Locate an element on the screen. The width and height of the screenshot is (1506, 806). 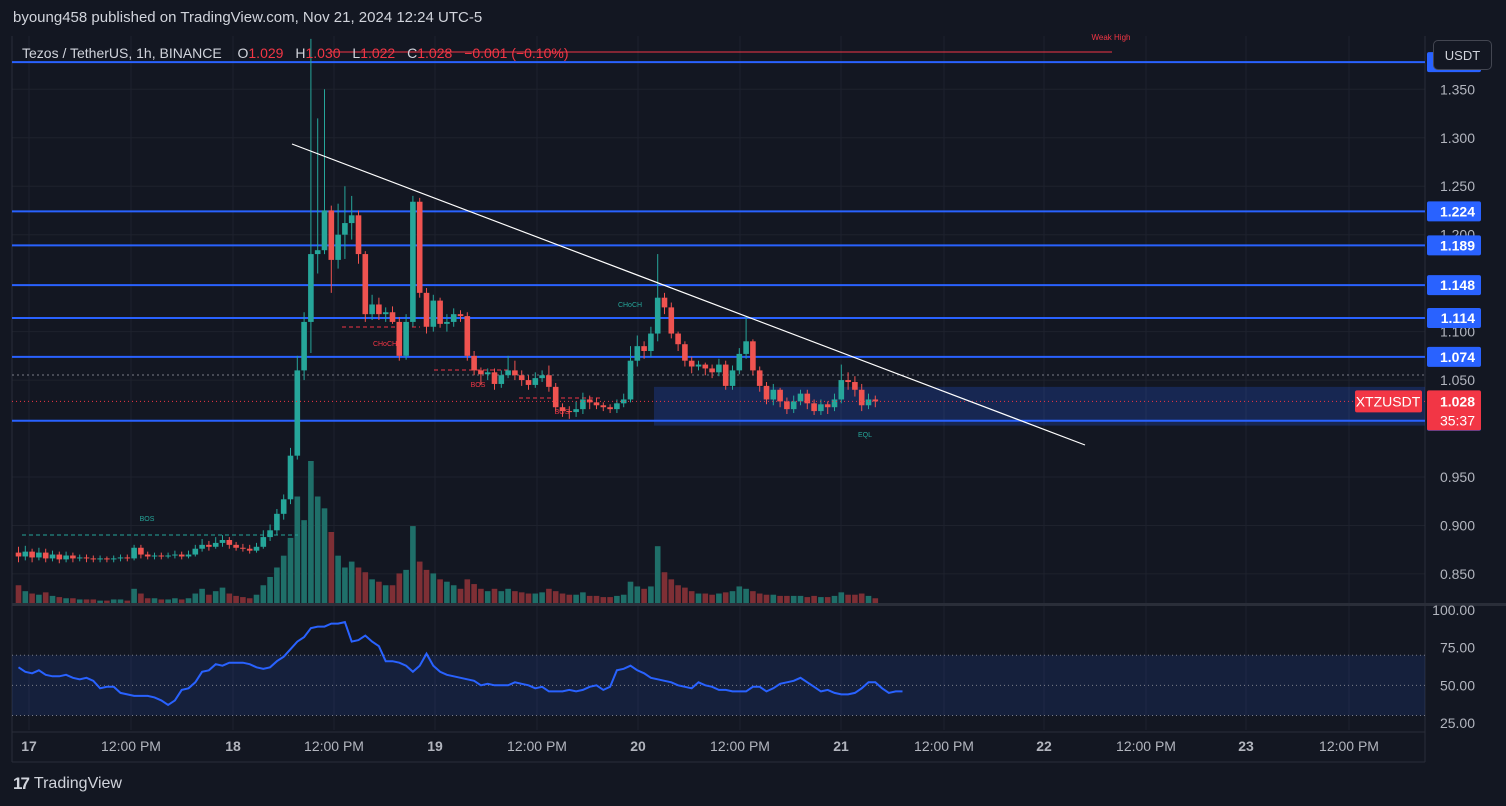
countdown-label: 35:37 is located at coordinates (1457, 420).